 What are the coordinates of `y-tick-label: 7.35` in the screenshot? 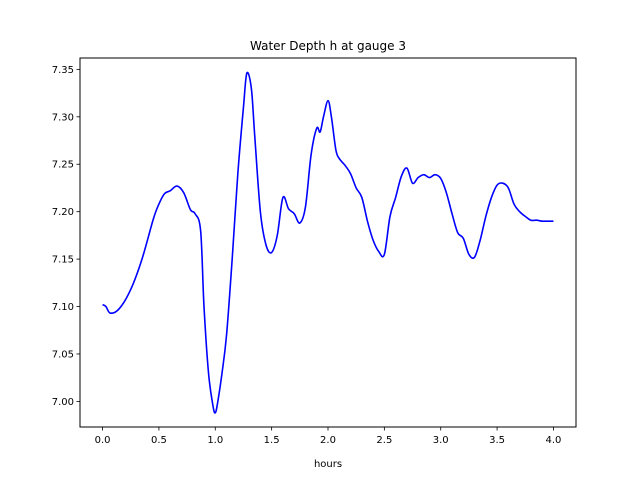 It's located at (63, 70).